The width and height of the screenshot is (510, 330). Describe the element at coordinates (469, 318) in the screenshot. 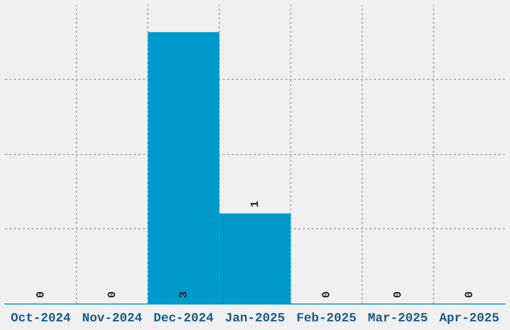

I see `x-tick-label: Apr-2025` at that location.